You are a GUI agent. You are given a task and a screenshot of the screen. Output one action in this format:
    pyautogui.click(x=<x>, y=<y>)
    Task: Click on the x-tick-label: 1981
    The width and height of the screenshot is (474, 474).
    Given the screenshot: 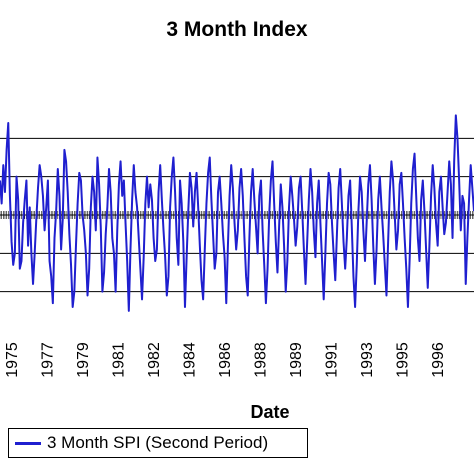 What is the action you would take?
    pyautogui.click(x=119, y=360)
    